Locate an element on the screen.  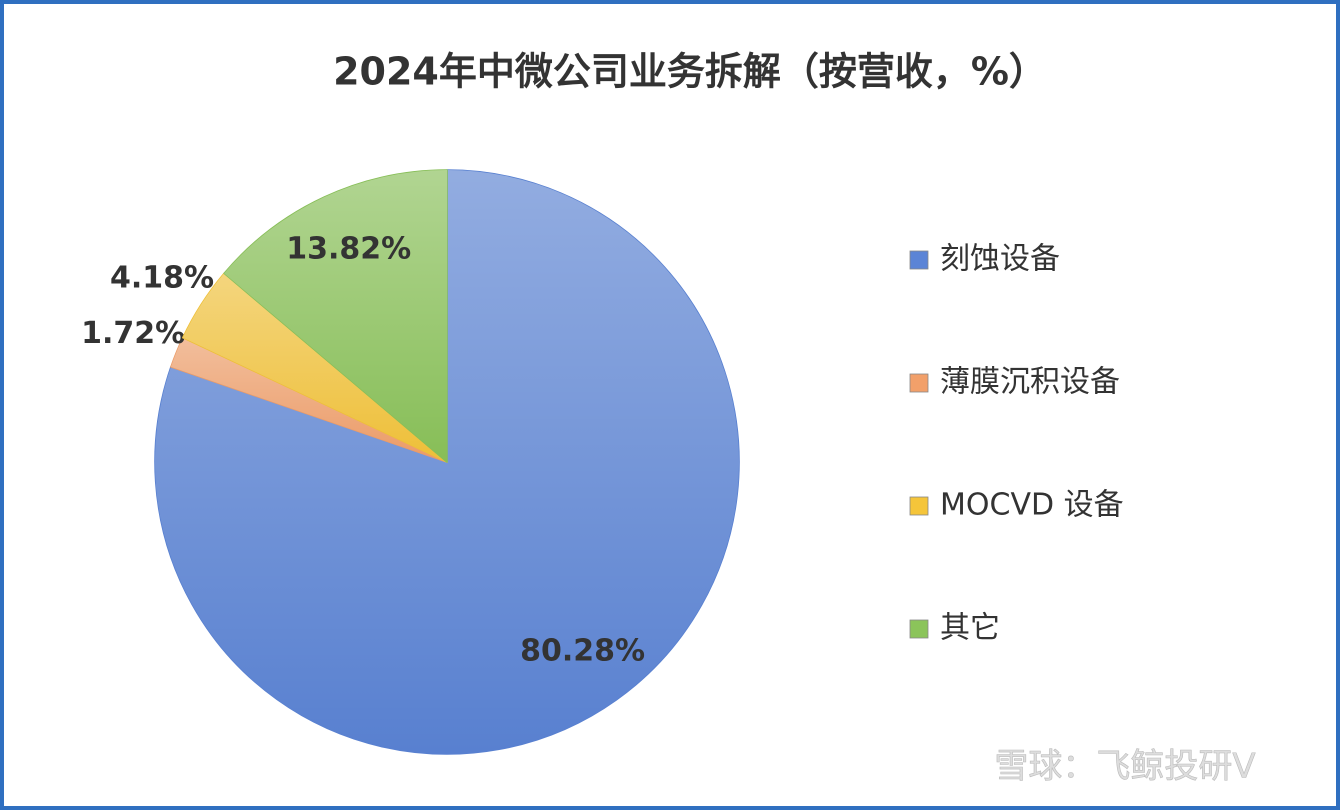
data-label: 4.18% is located at coordinates (162, 277).